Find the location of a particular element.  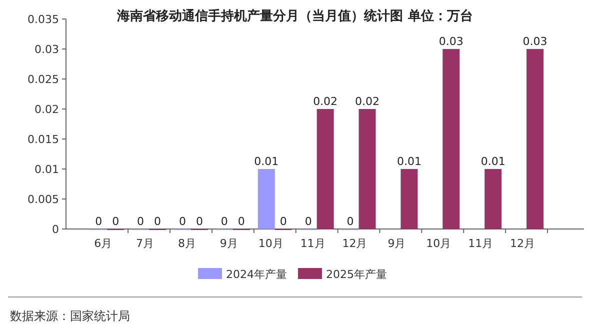

y-tick-label: 0.02 is located at coordinates (46, 109).